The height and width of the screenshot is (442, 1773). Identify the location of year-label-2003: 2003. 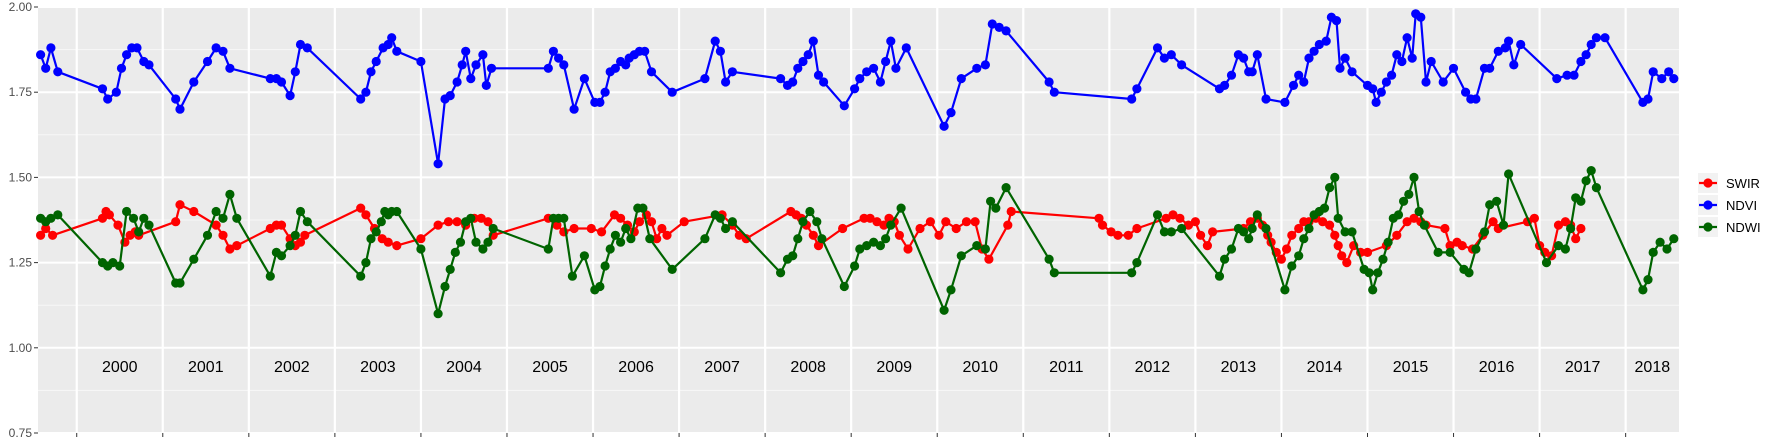
(378, 367).